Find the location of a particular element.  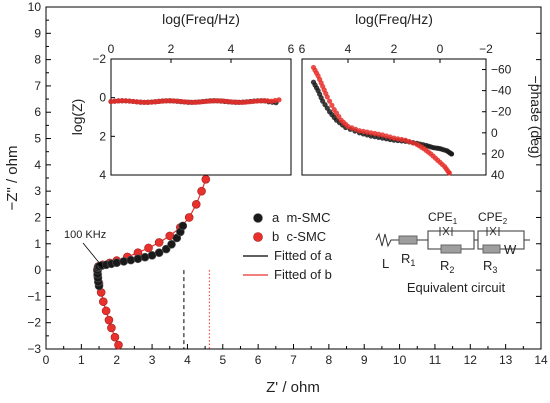

y-tick-label: 3 is located at coordinates (37, 191).